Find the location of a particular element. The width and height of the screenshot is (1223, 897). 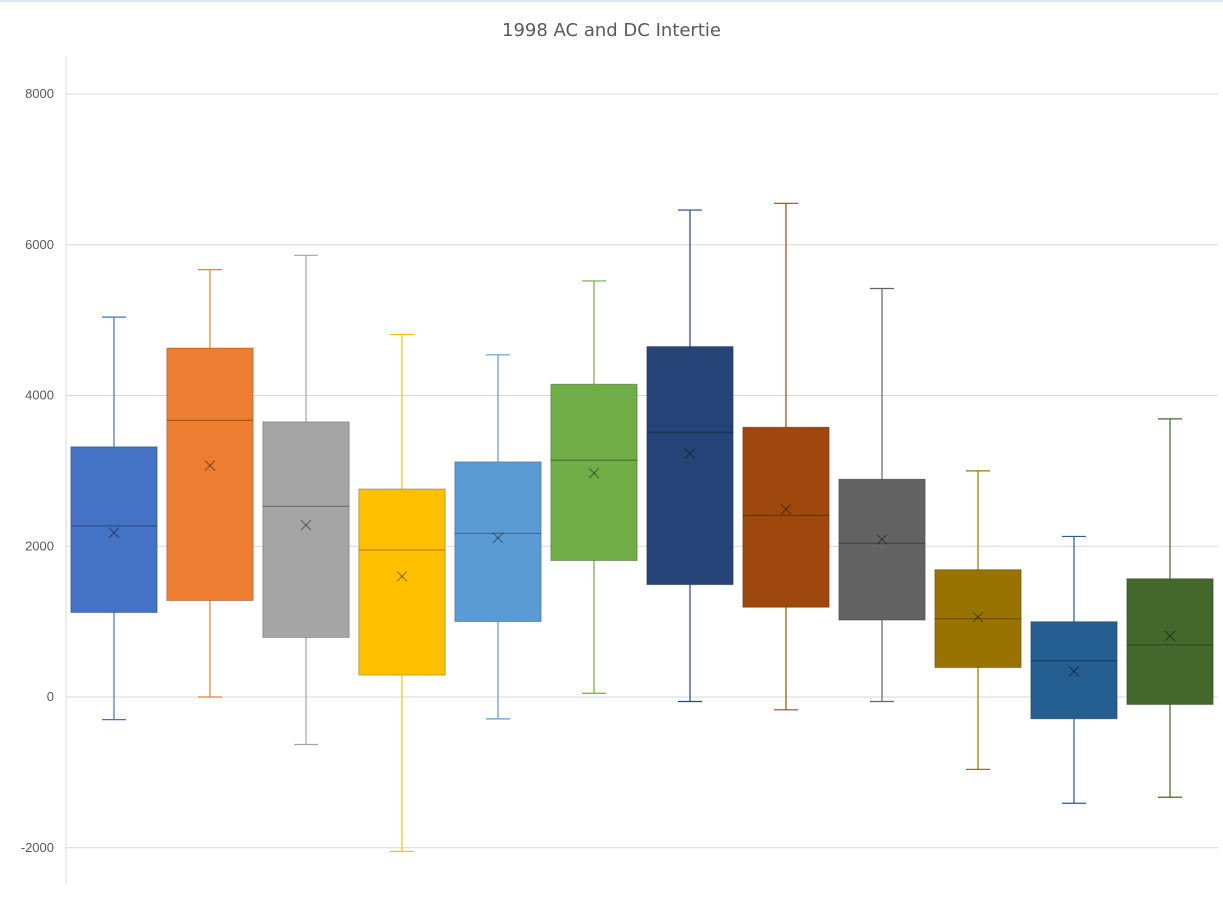

y-tick-label: 2000 is located at coordinates (39, 545).